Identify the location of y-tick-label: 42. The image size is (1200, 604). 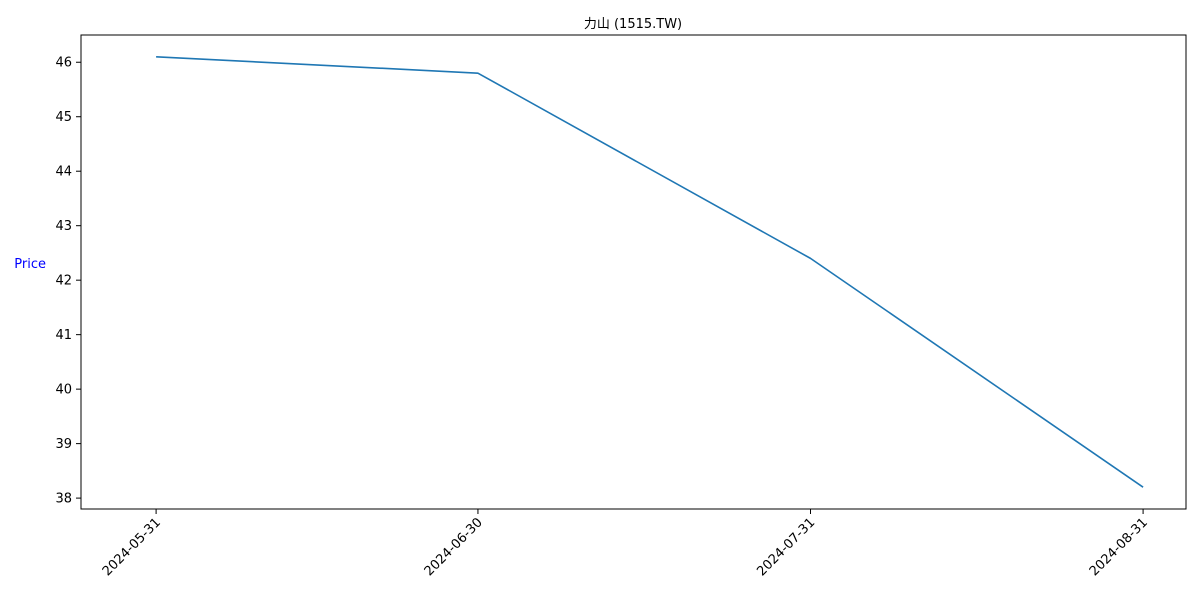
(63, 281).